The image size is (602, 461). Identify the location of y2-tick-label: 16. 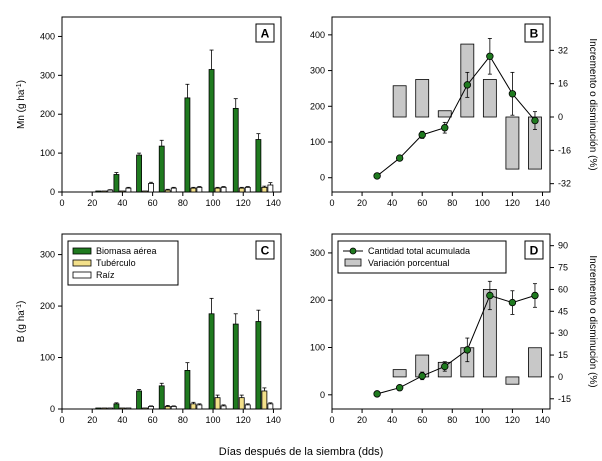
(563, 84).